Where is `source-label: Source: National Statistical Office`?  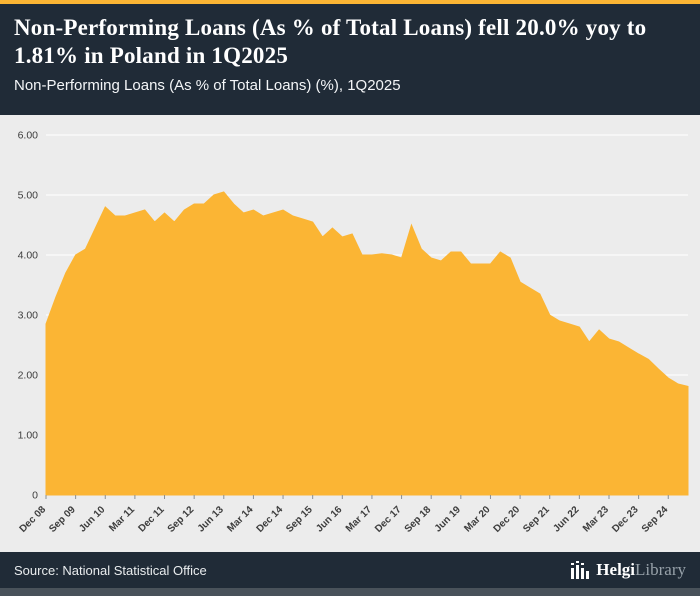
source-label: Source: National Statistical Office is located at coordinates (110, 570).